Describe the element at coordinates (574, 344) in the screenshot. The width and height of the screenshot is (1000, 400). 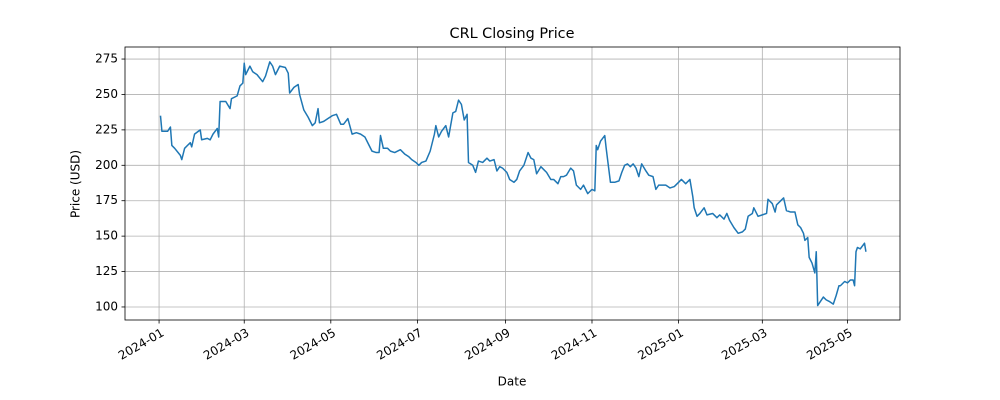
I see `x-tick-label: 2024-11` at that location.